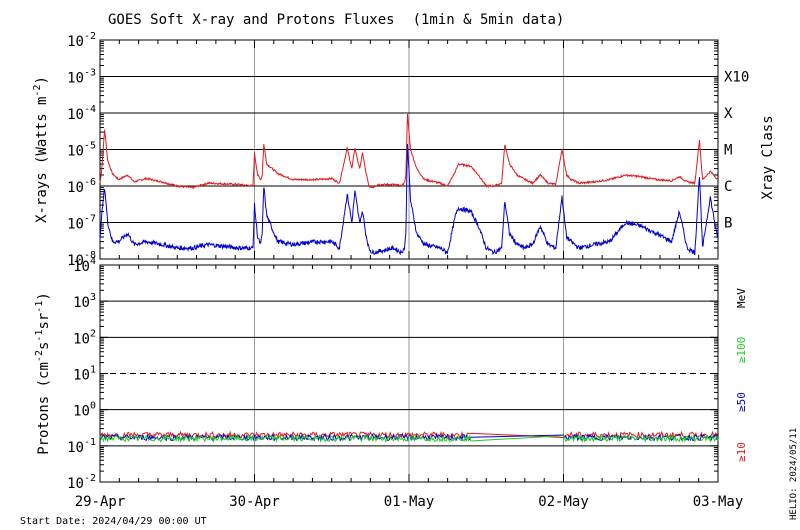 The width and height of the screenshot is (800, 530). I want to click on xray-tick-label: 10⁻⁴, so click(81, 113).